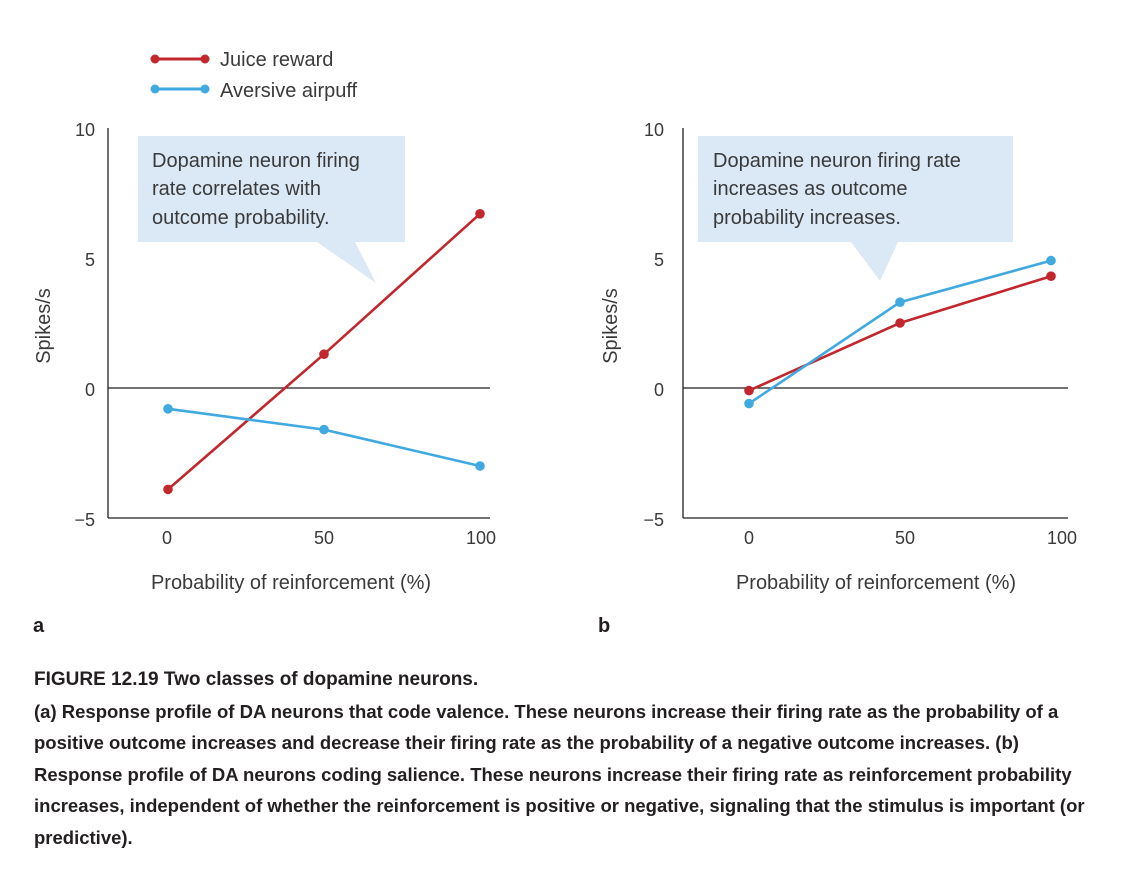 The height and width of the screenshot is (896, 1122). What do you see at coordinates (324, 437) in the screenshot?
I see `panel-a-aversive-airpuff-line` at bounding box center [324, 437].